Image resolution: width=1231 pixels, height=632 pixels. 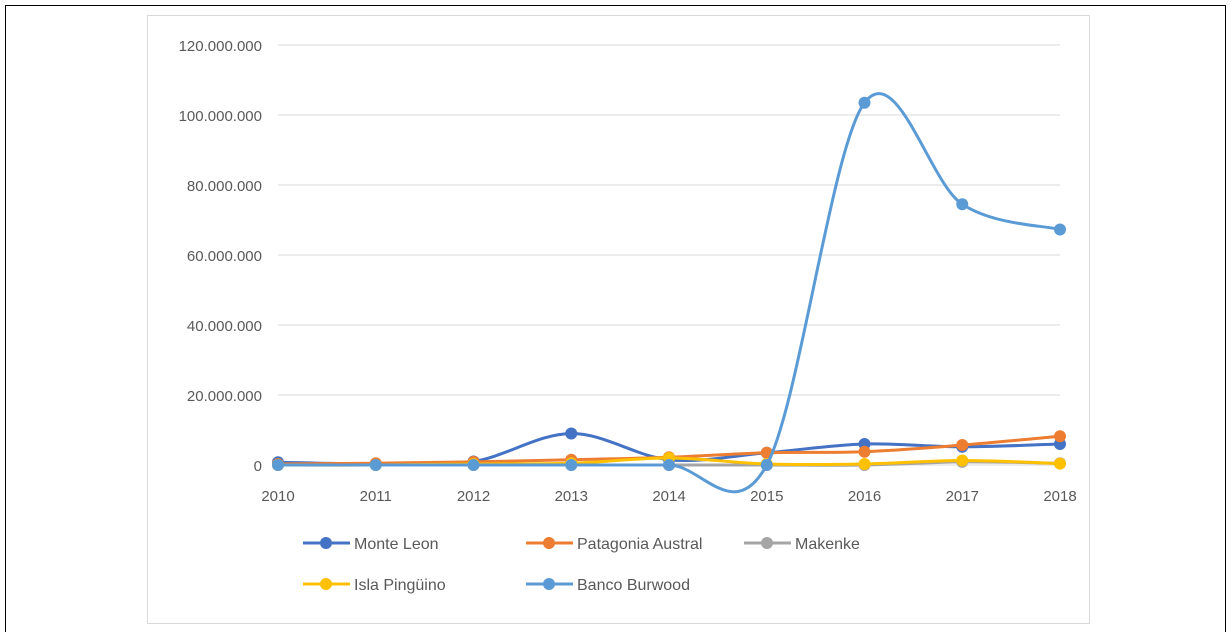 What do you see at coordinates (1059, 496) in the screenshot?
I see `x-tick-label: 2018` at bounding box center [1059, 496].